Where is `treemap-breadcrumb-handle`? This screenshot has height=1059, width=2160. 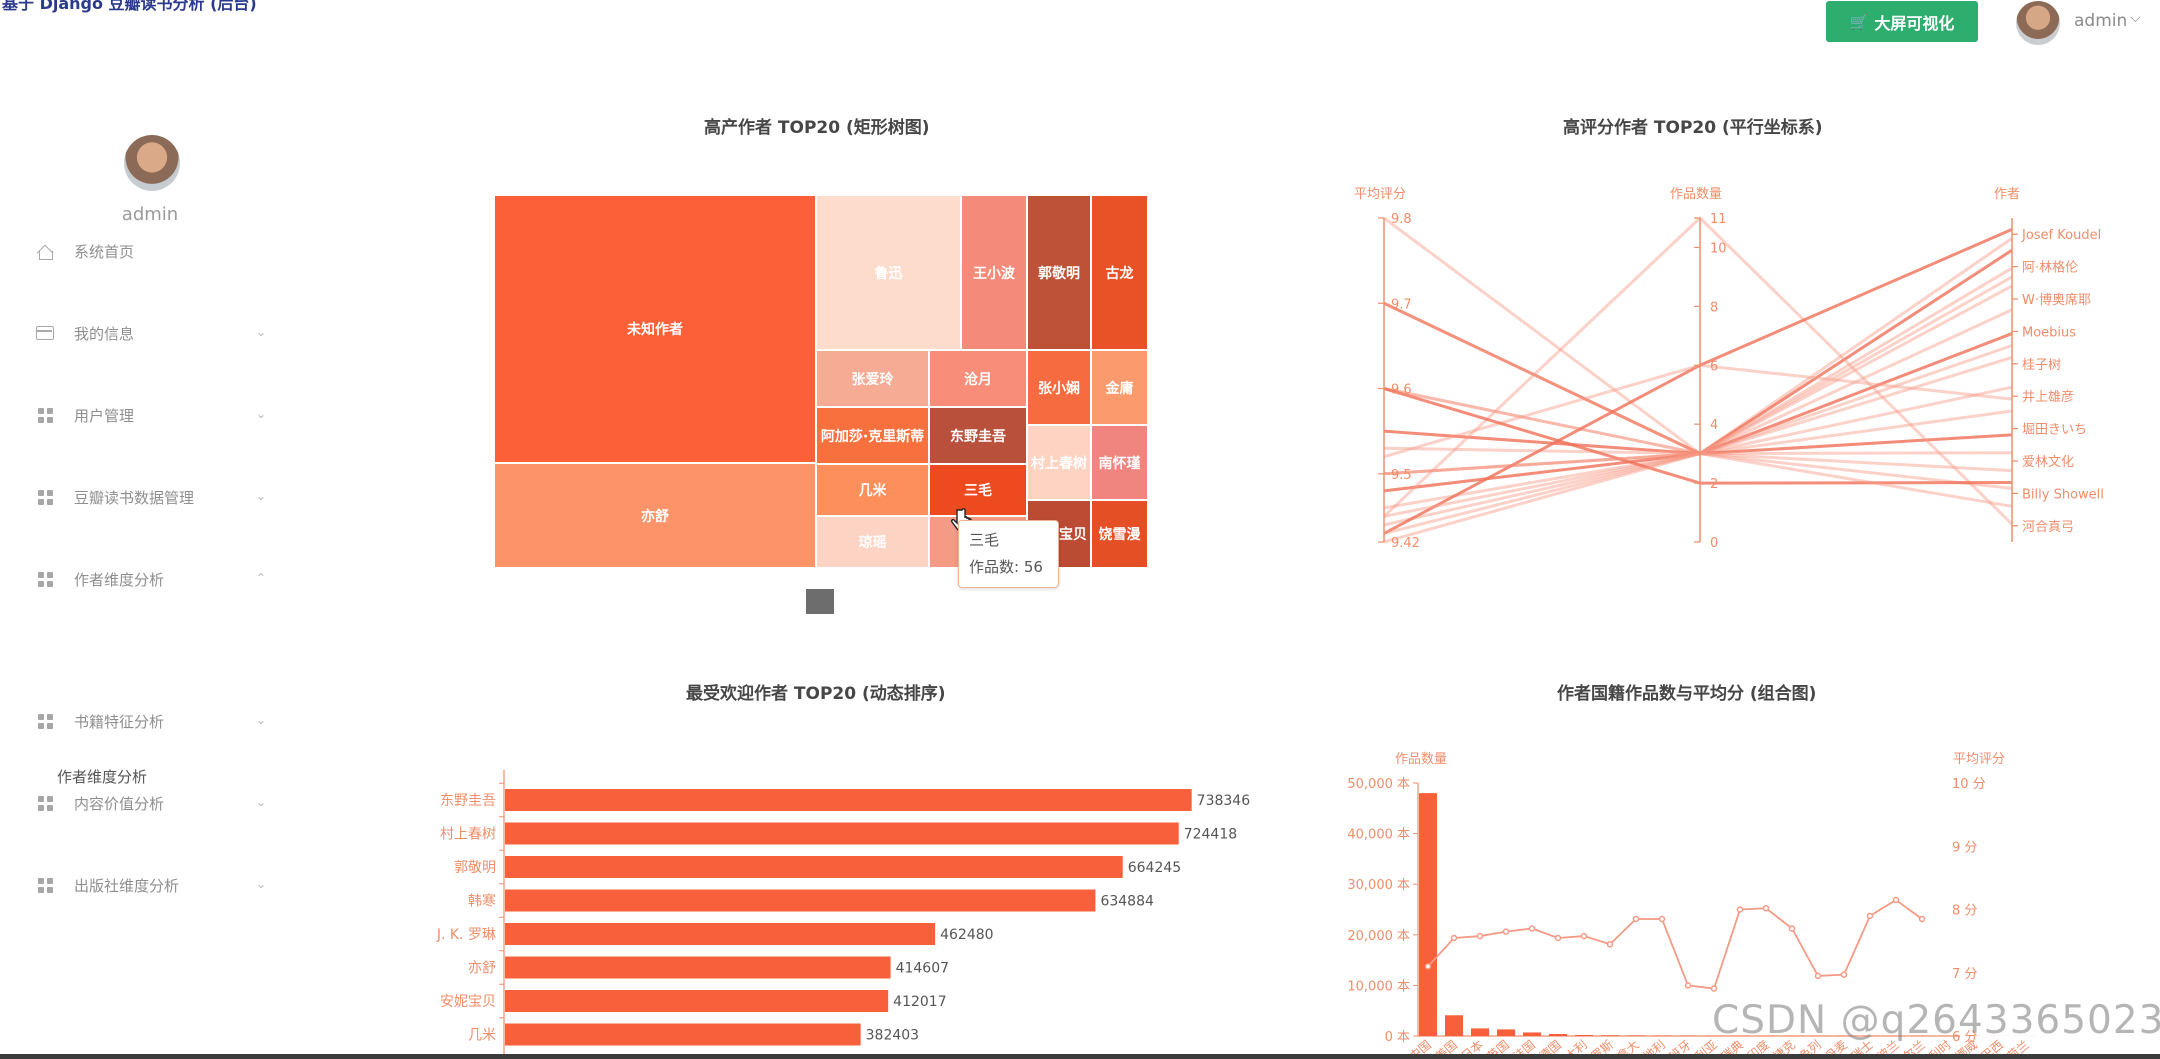
treemap-breadcrumb-handle is located at coordinates (820, 601).